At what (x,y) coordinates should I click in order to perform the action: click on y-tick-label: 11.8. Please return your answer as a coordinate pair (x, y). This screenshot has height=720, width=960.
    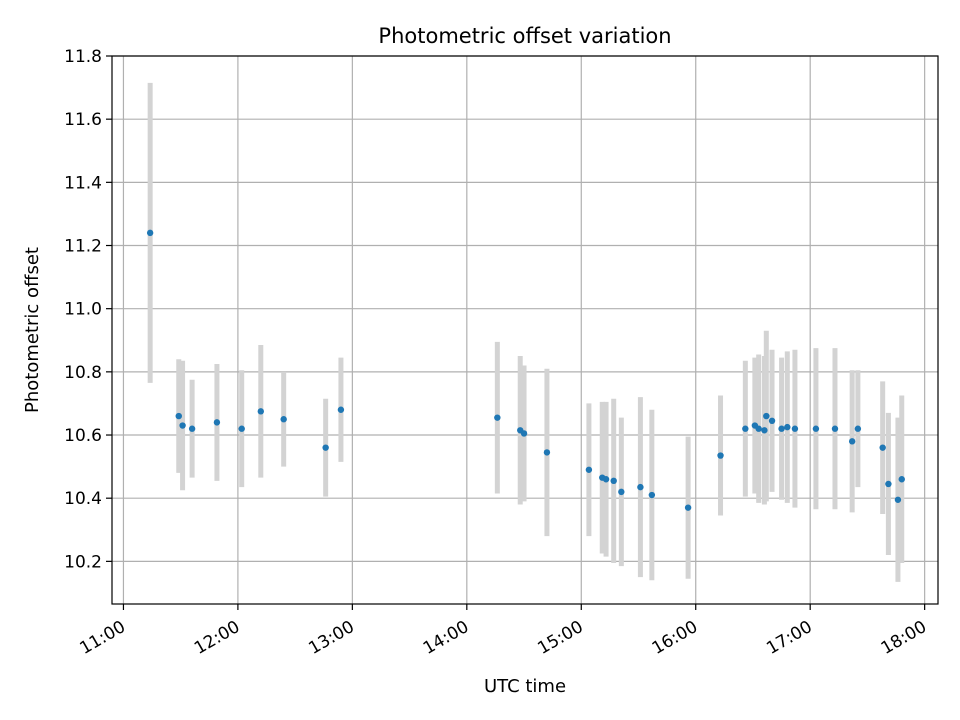
    Looking at the image, I should click on (83, 57).